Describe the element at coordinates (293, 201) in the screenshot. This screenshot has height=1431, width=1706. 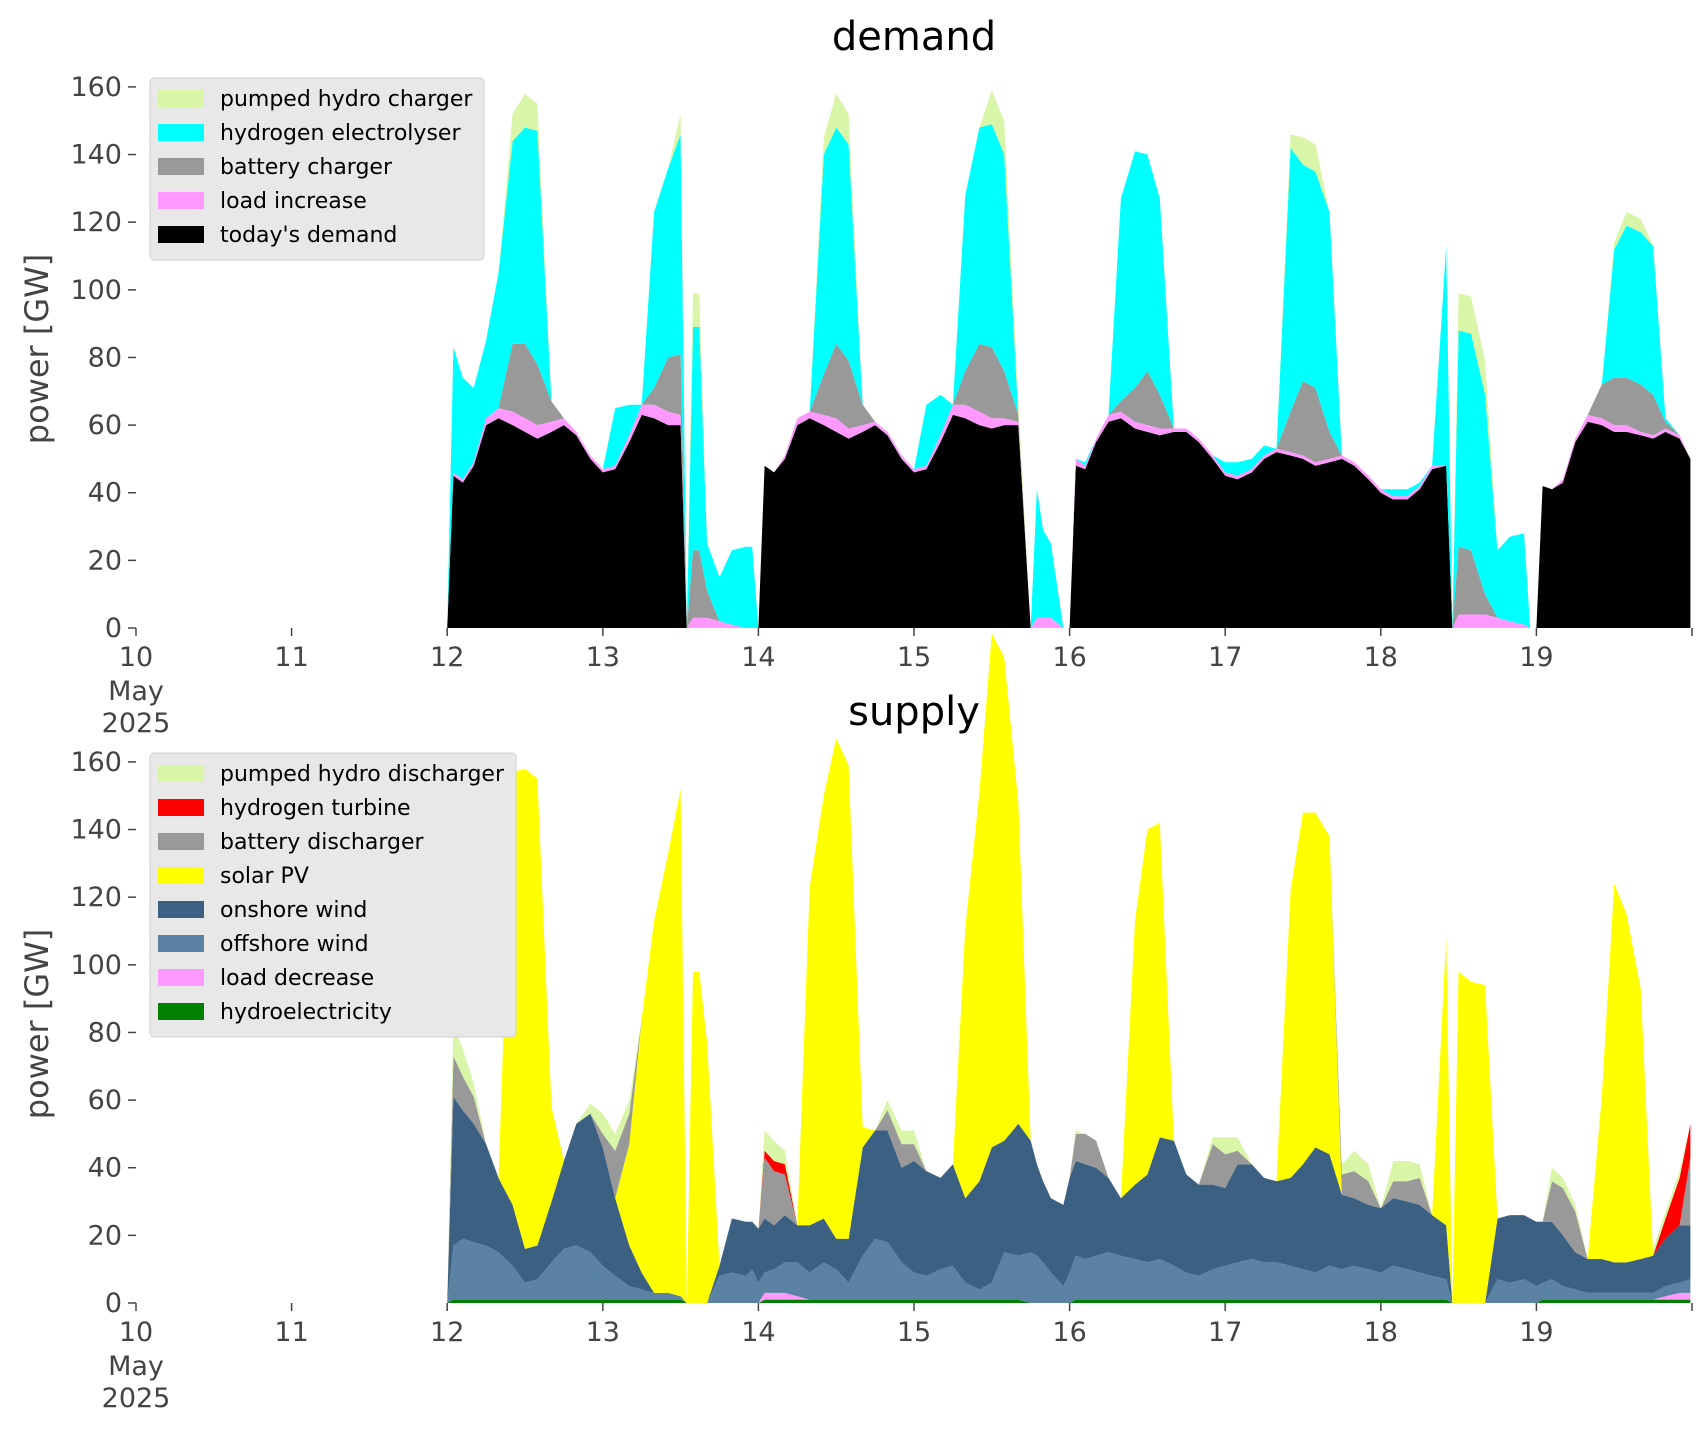
I see `legend-label-load-increase: load increase` at that location.